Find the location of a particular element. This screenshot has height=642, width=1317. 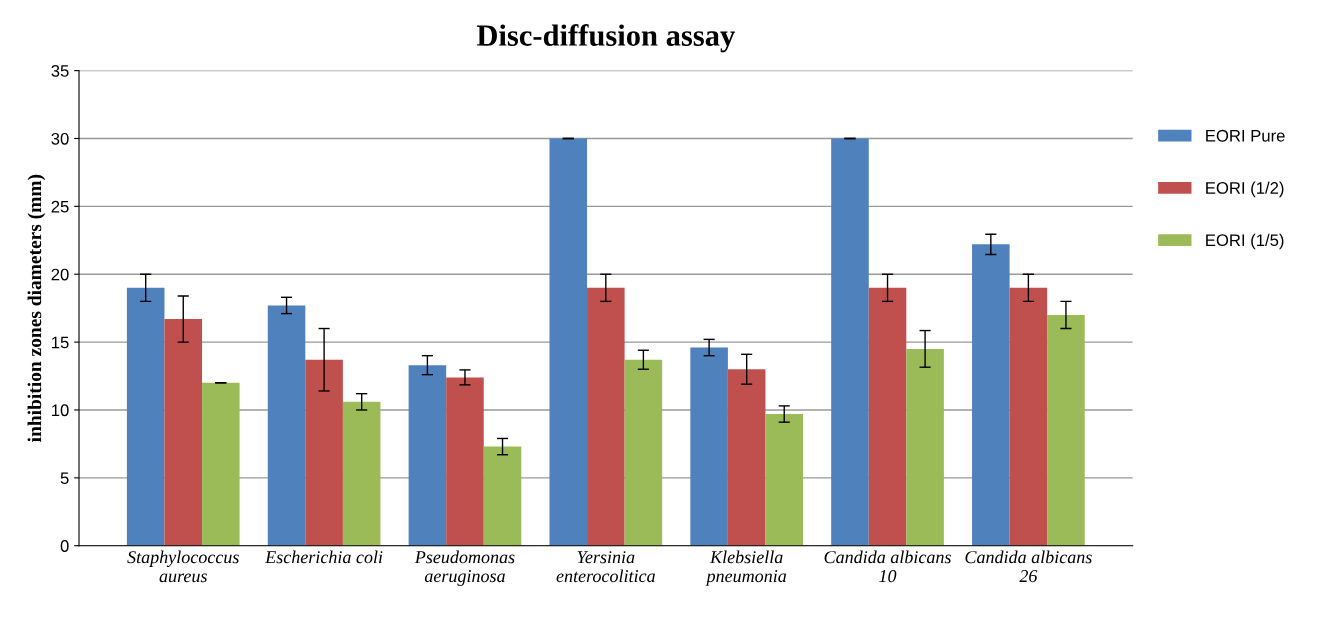

y-tick-label: 30 is located at coordinates (60, 138).